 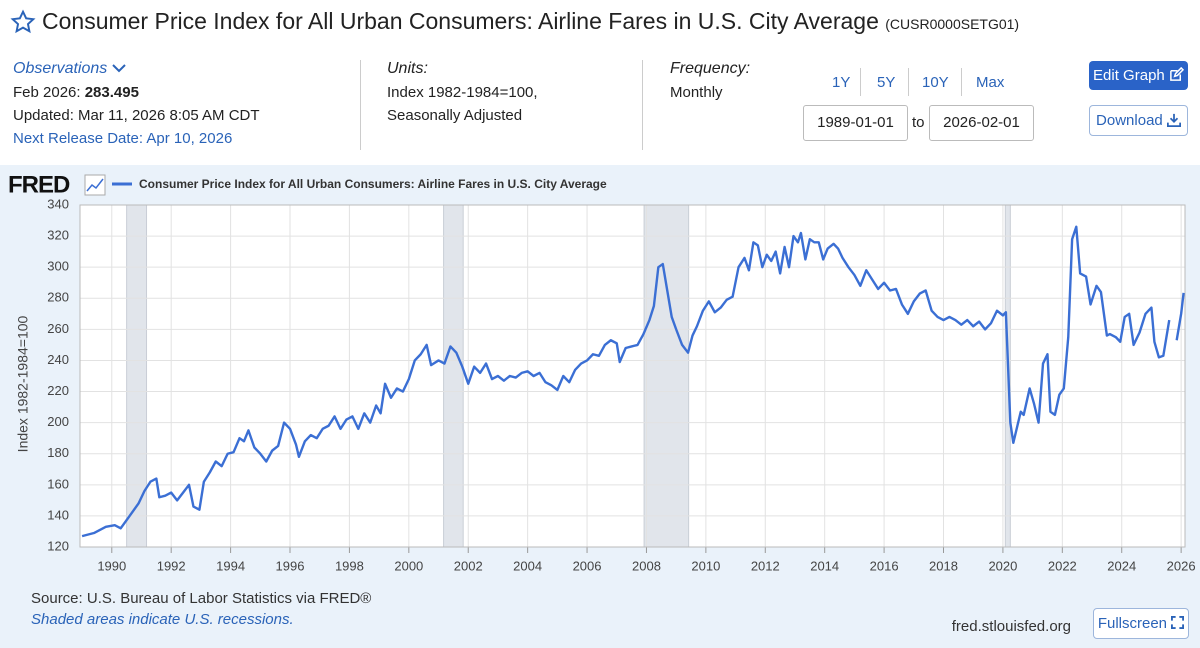 I want to click on latest-observation: Feb 2026: 283.495, so click(x=76, y=92).